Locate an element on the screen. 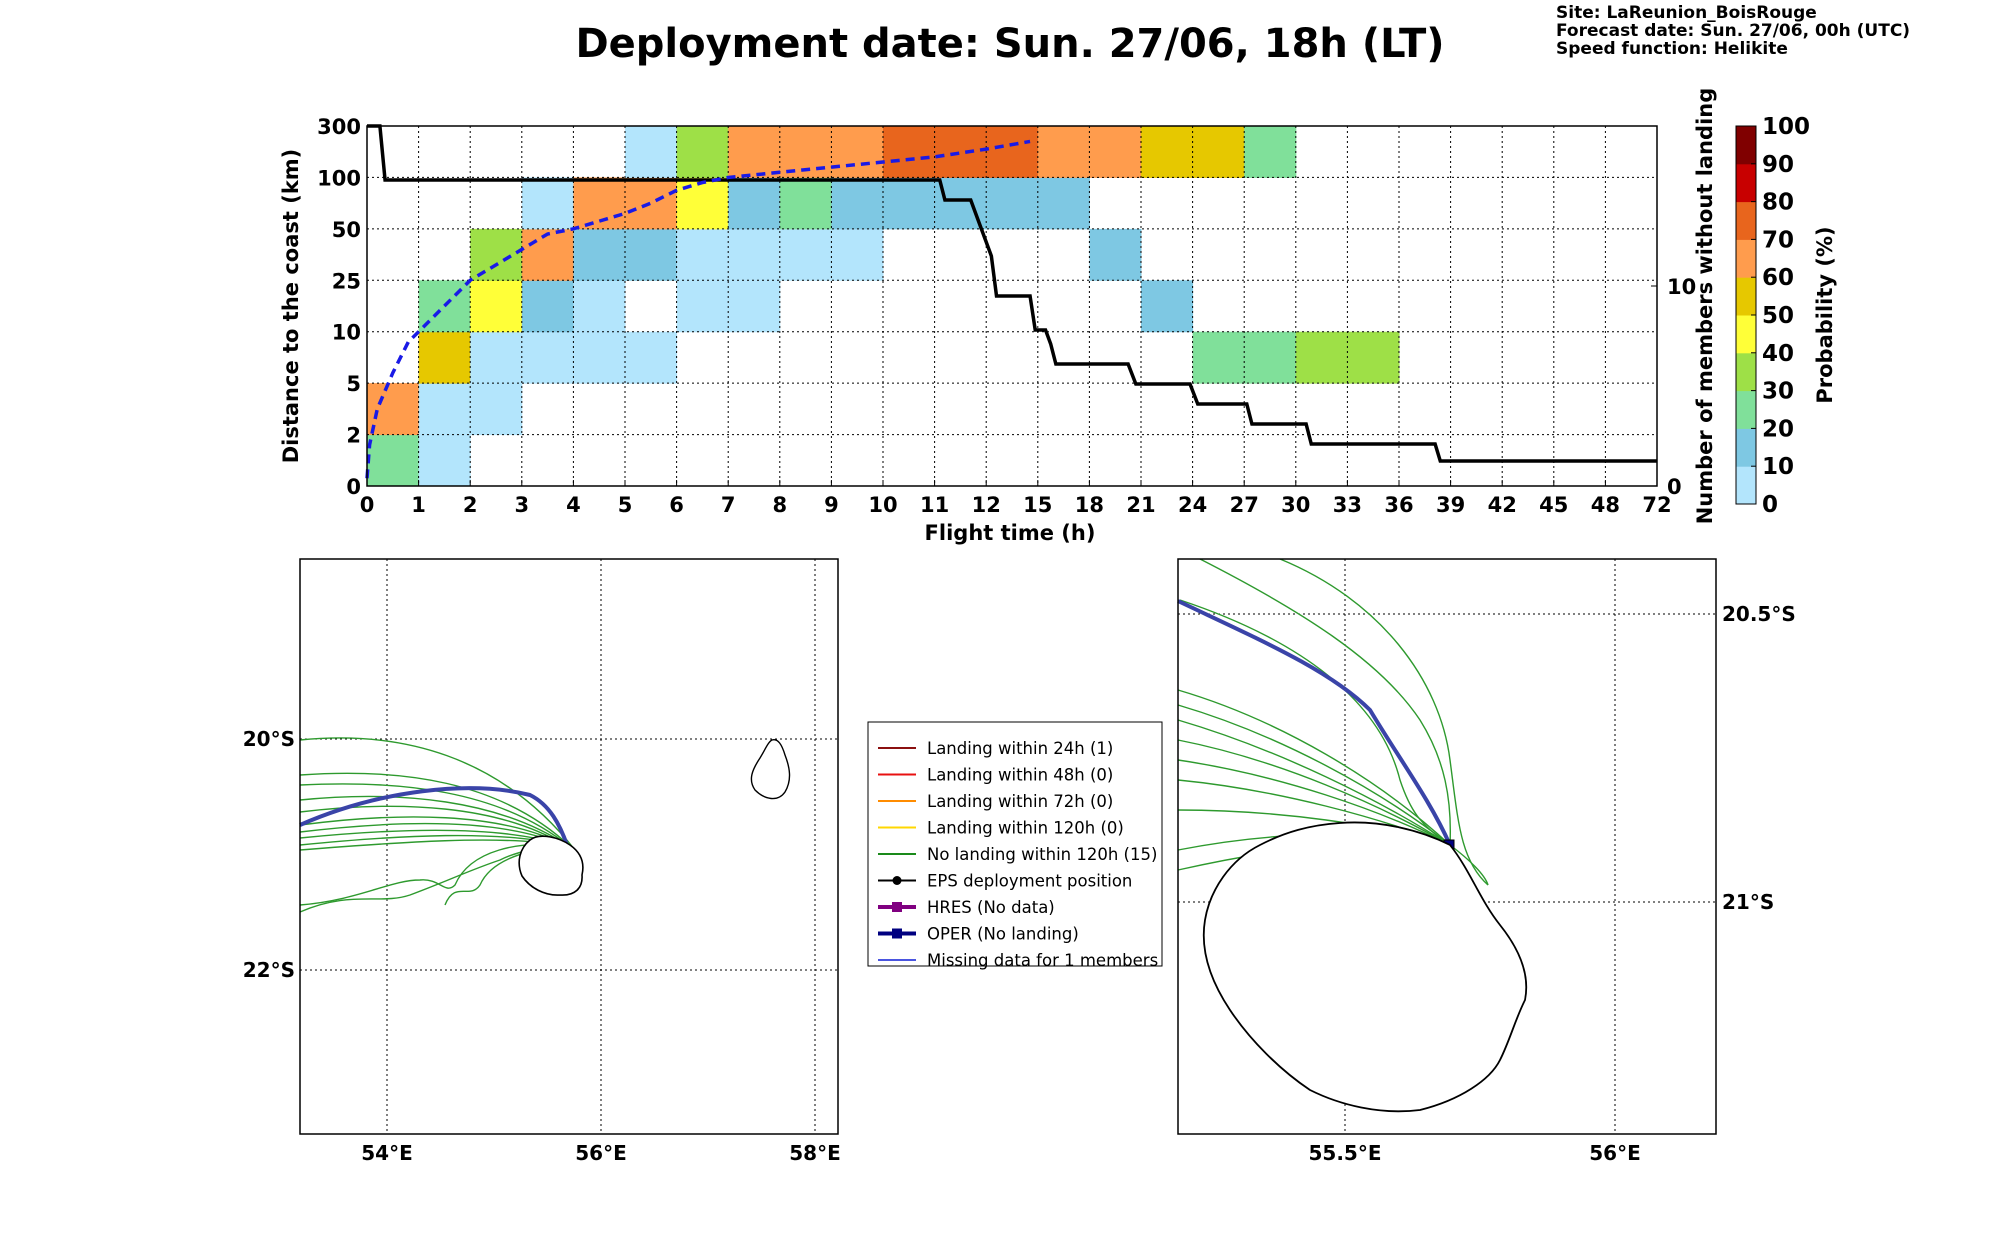  probability-colorbar: 0 10 20 30 40 50 60 70 80 90 100 Probability (%) is located at coordinates (1786, 316).